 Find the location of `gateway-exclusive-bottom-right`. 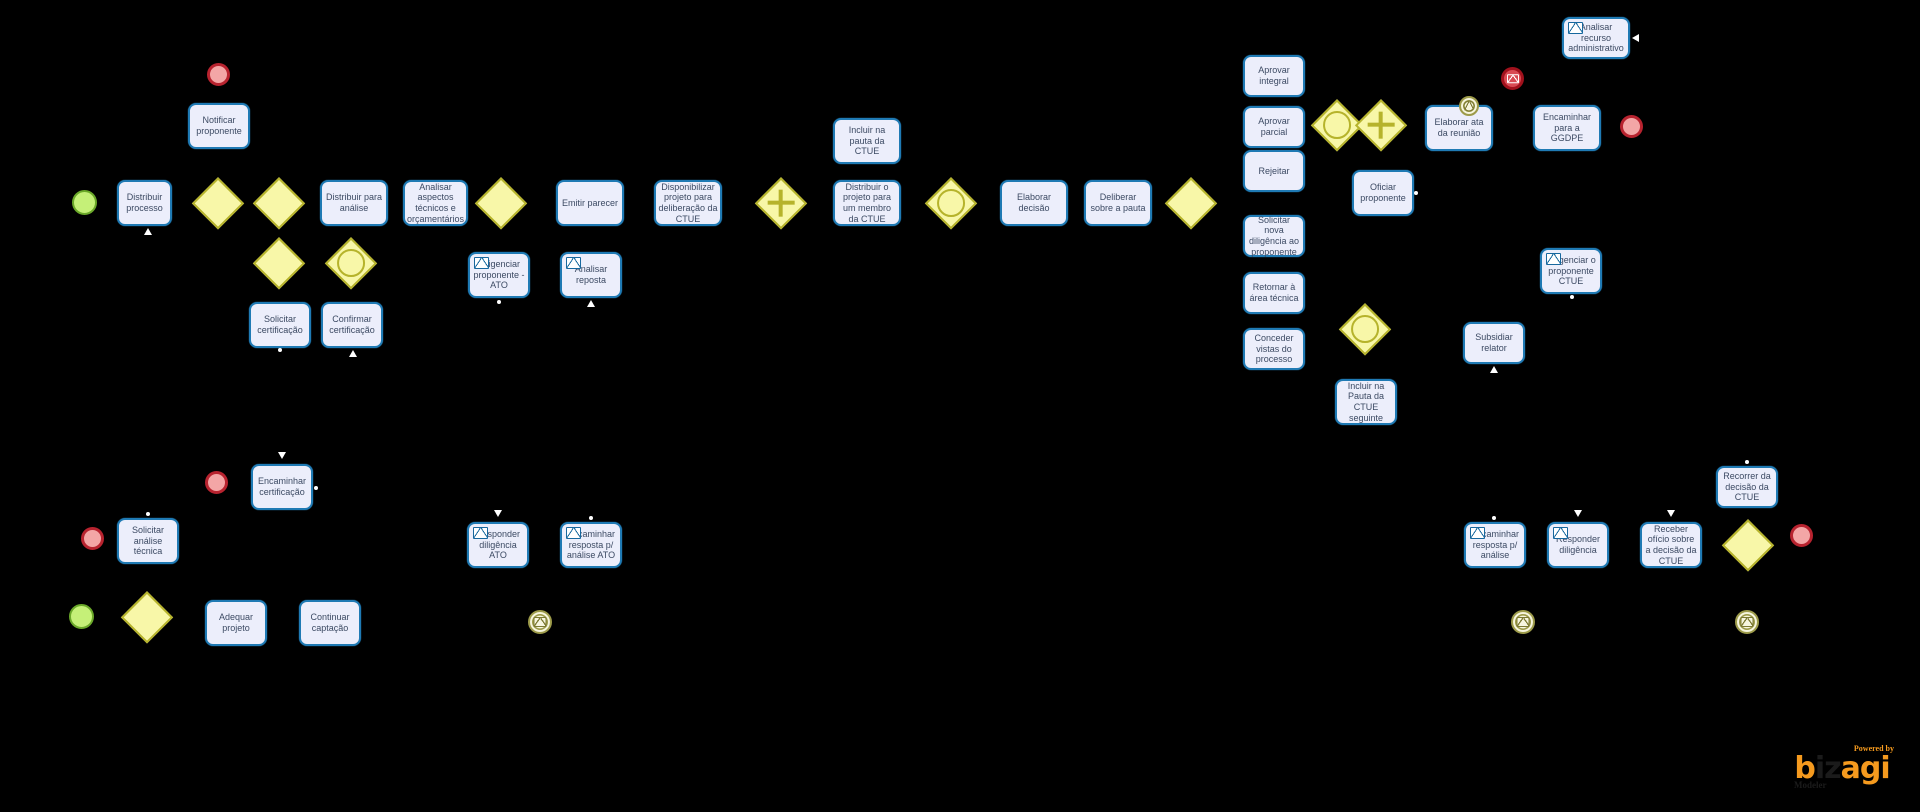

gateway-exclusive-bottom-right is located at coordinates (1748, 545).